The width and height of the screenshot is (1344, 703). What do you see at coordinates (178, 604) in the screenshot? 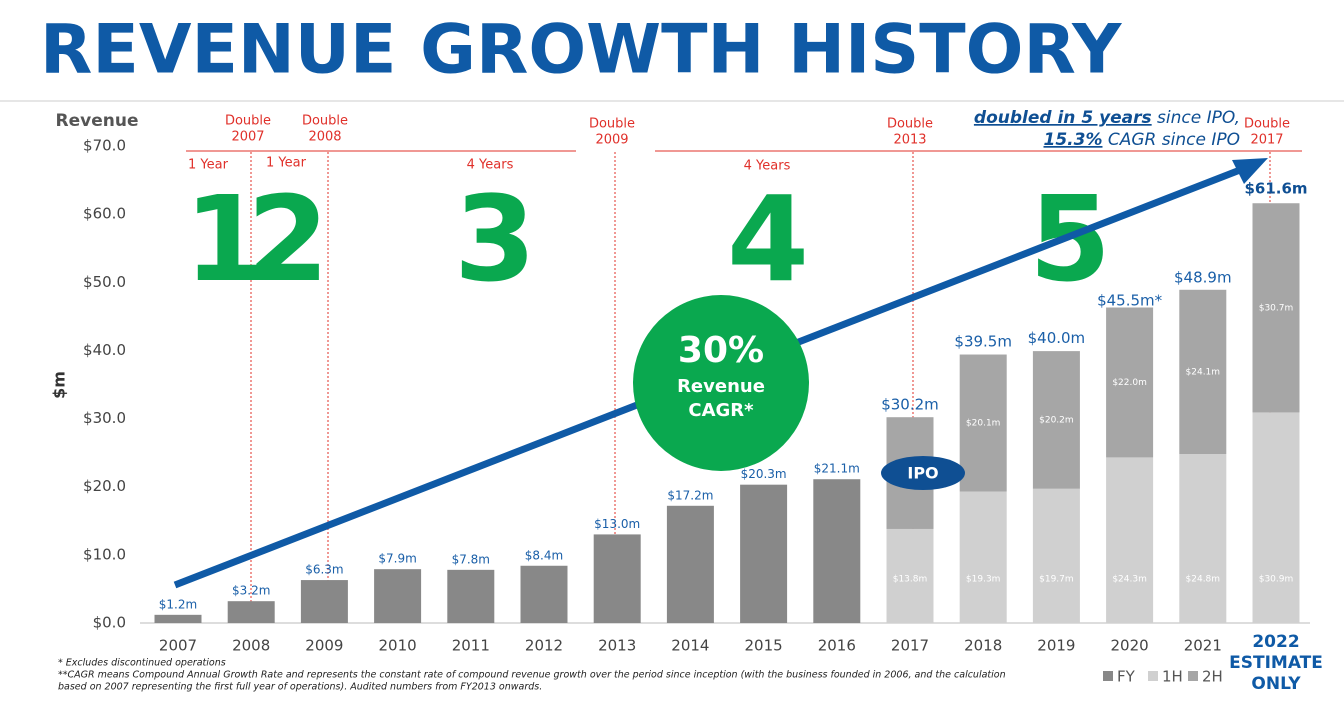
I see `value-label: $1.2m` at bounding box center [178, 604].